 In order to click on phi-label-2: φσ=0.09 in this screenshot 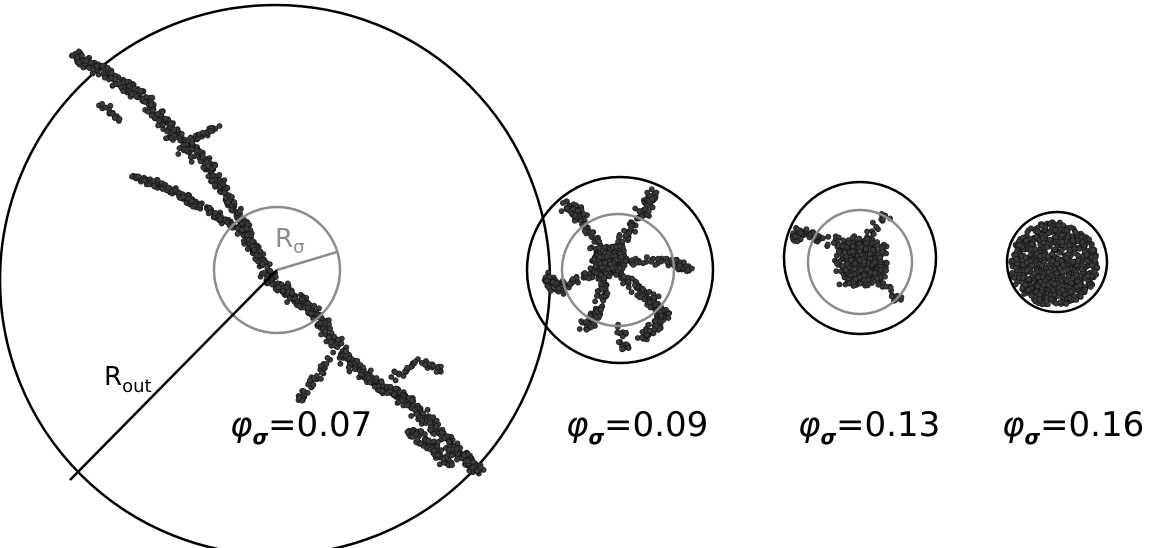, I will do `click(637, 427)`.